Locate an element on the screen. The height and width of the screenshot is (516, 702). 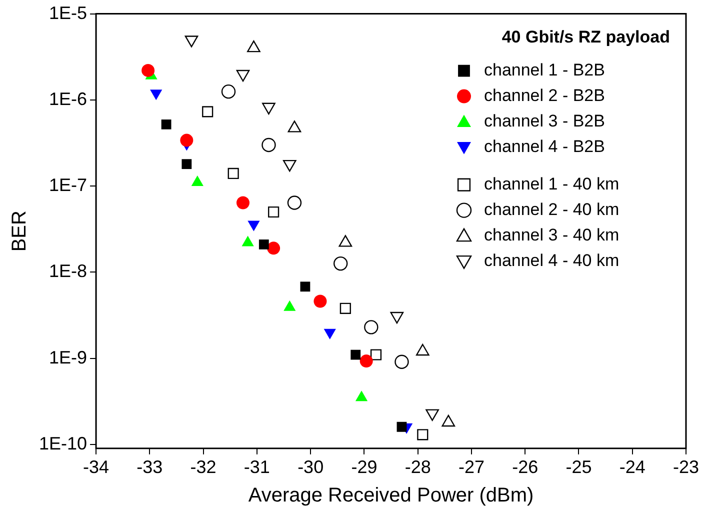
x-tick-label: -34 is located at coordinates (96, 467).